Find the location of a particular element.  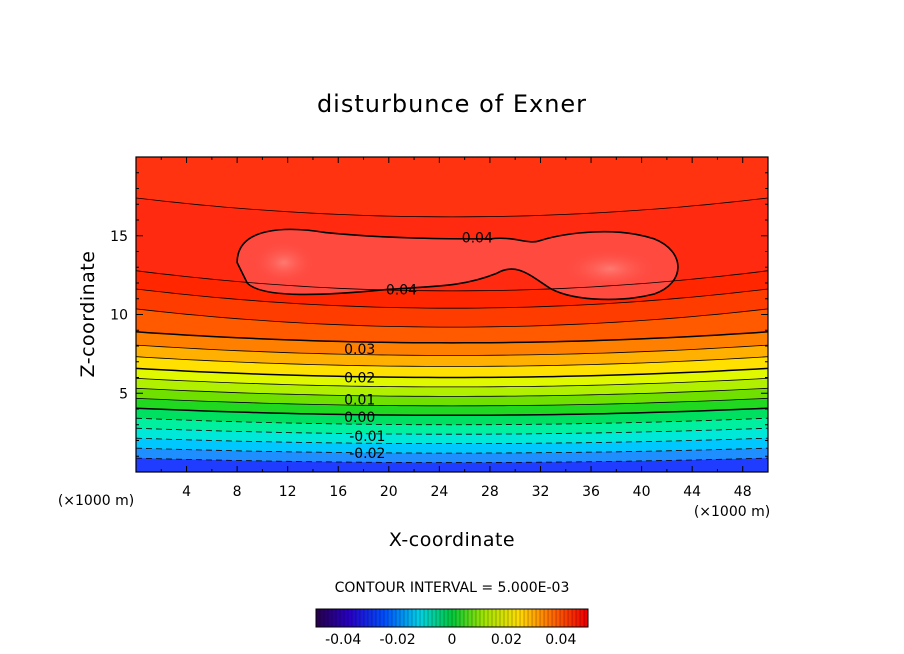

contour-label: 0.00 is located at coordinates (359, 418).